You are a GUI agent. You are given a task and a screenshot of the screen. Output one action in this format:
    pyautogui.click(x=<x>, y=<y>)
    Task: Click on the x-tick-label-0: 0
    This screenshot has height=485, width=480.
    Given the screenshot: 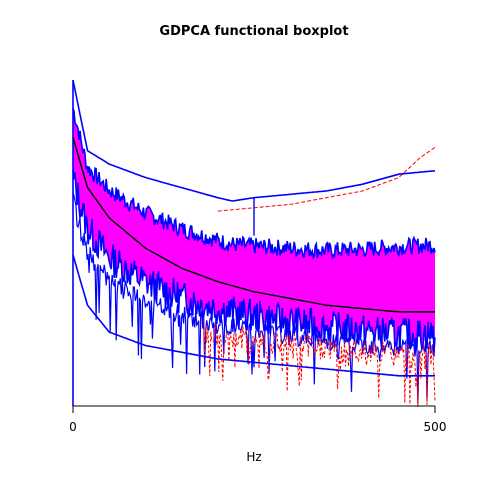 What is the action you would take?
    pyautogui.click(x=73, y=427)
    